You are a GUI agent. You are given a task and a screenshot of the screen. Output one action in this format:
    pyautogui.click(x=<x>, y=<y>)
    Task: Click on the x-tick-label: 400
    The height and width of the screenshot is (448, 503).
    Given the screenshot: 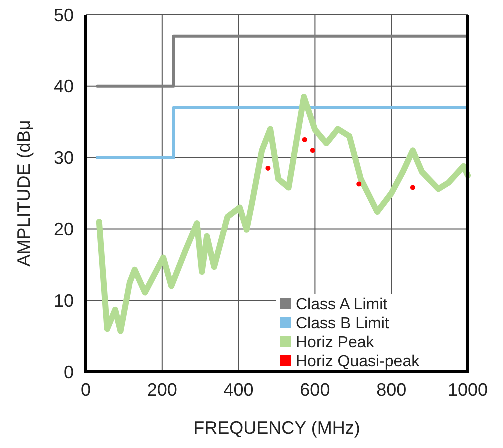 What is the action you would take?
    pyautogui.click(x=239, y=390)
    